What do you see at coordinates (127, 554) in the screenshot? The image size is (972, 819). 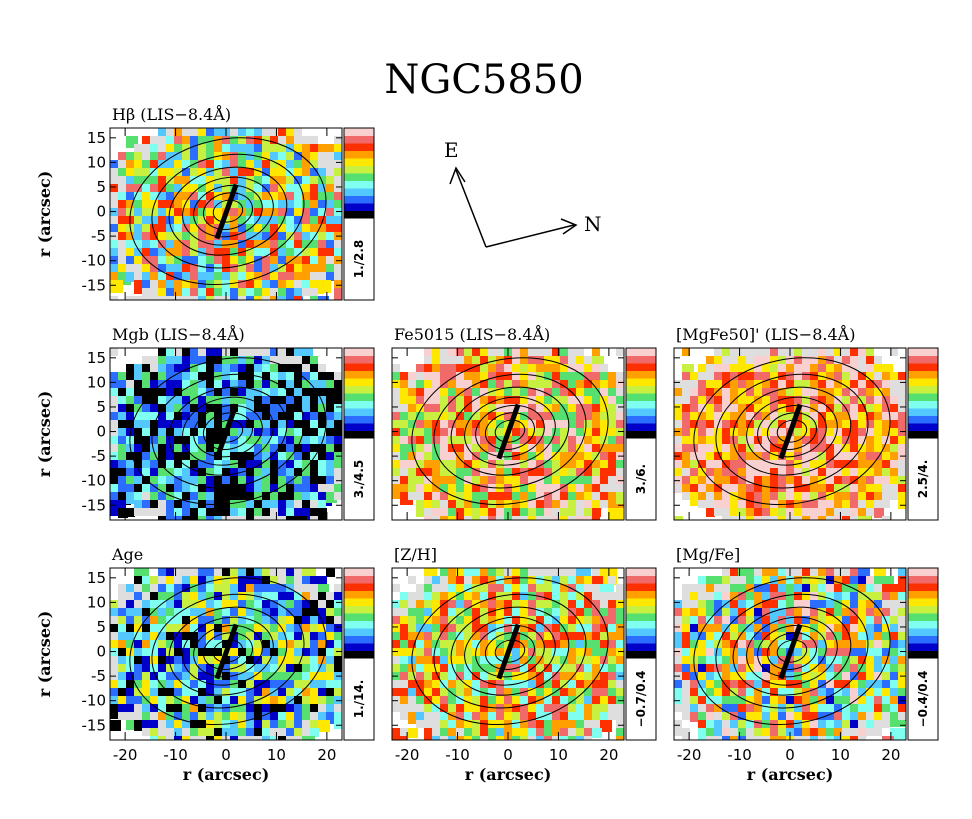 I see `panel-label: Age` at bounding box center [127, 554].